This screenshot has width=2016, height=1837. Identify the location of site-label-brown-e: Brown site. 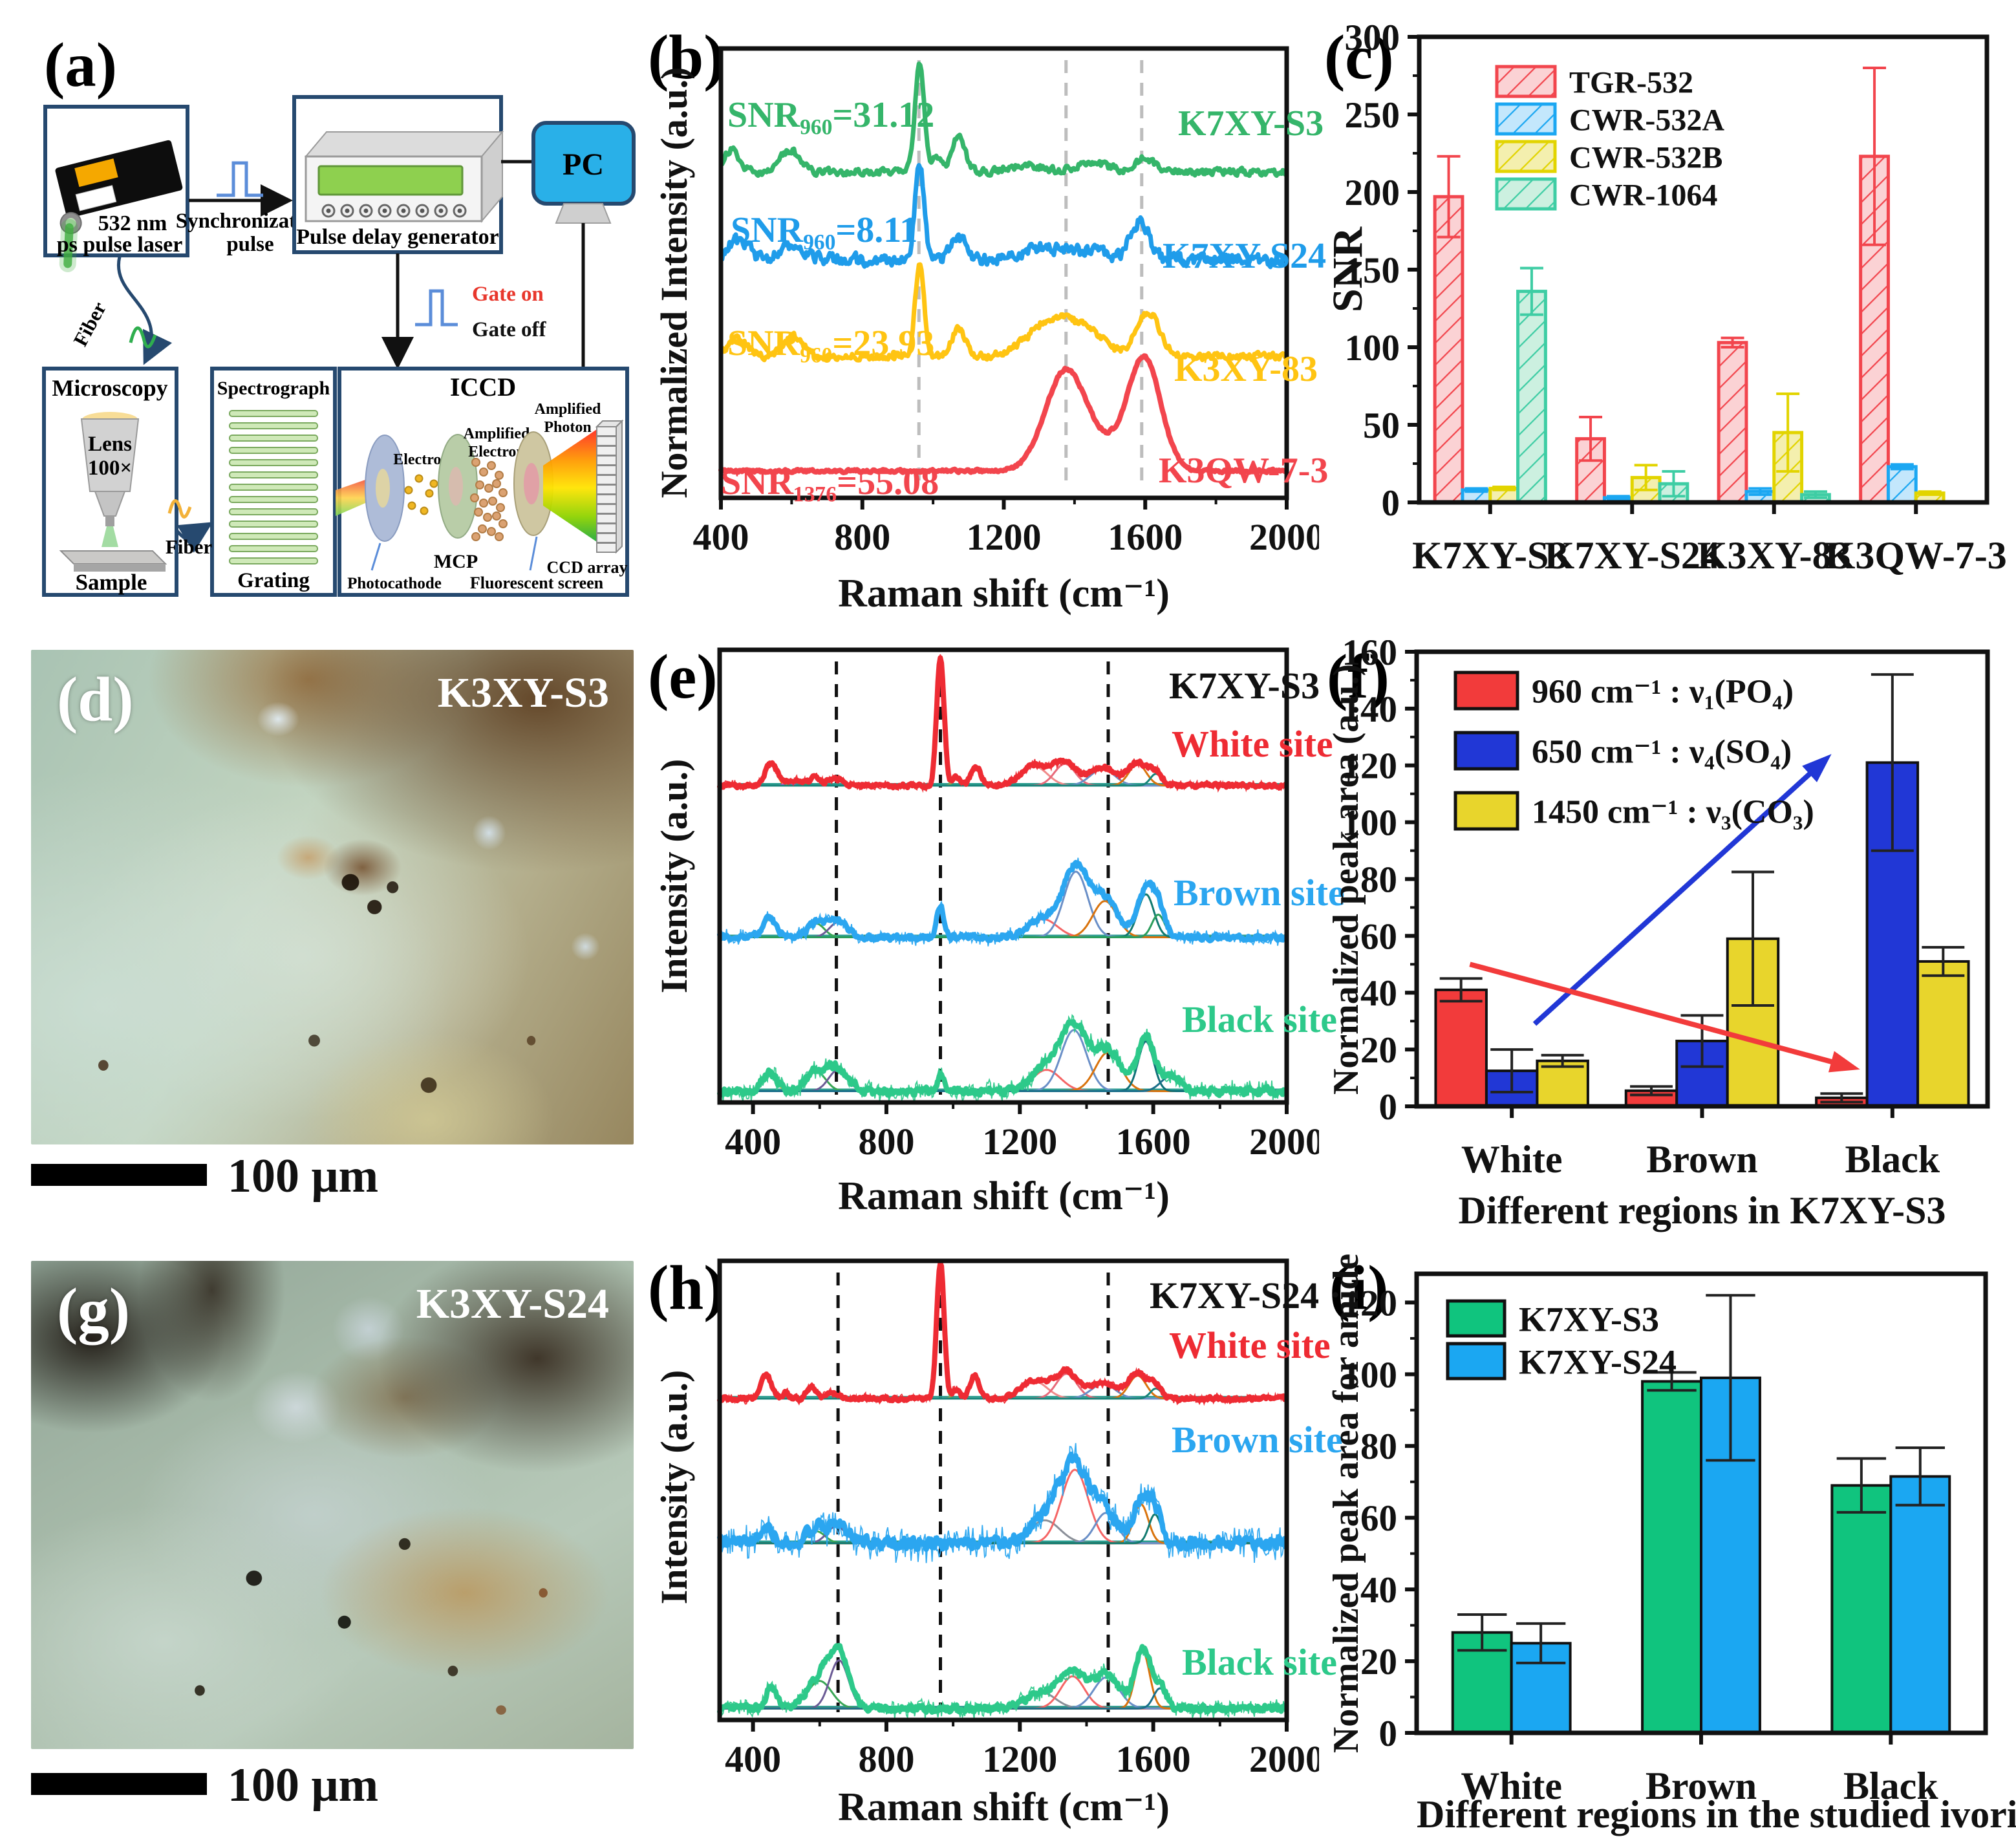
(1260, 893).